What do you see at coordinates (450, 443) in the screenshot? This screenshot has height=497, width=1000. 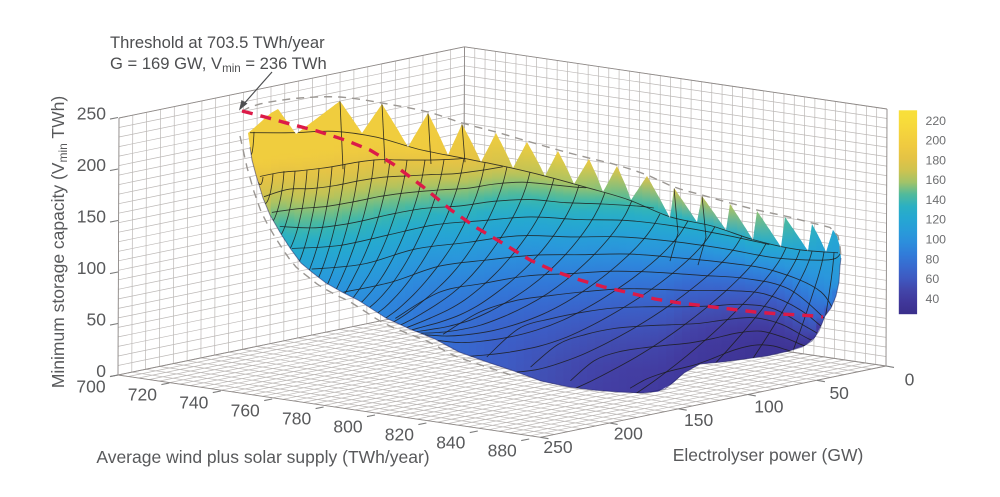 I see `svg-text: 840` at bounding box center [450, 443].